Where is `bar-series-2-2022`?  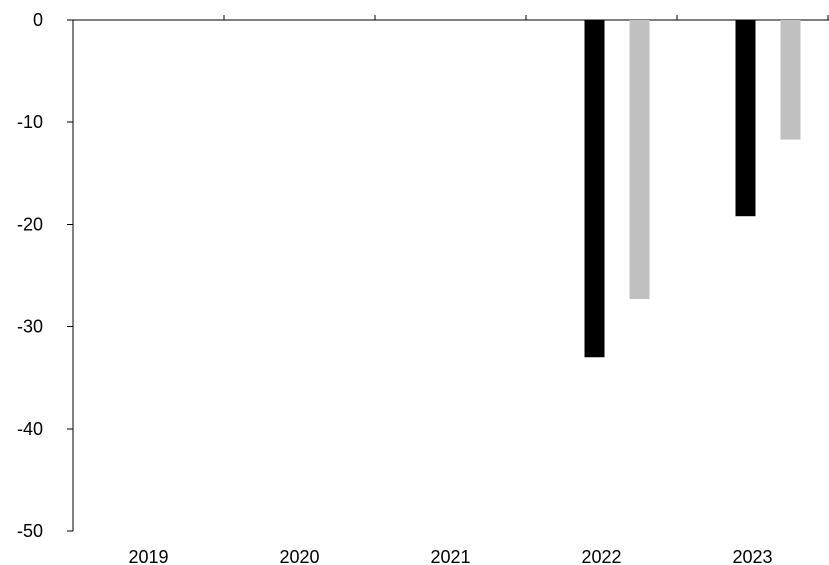 bar-series-2-2022 is located at coordinates (639, 160).